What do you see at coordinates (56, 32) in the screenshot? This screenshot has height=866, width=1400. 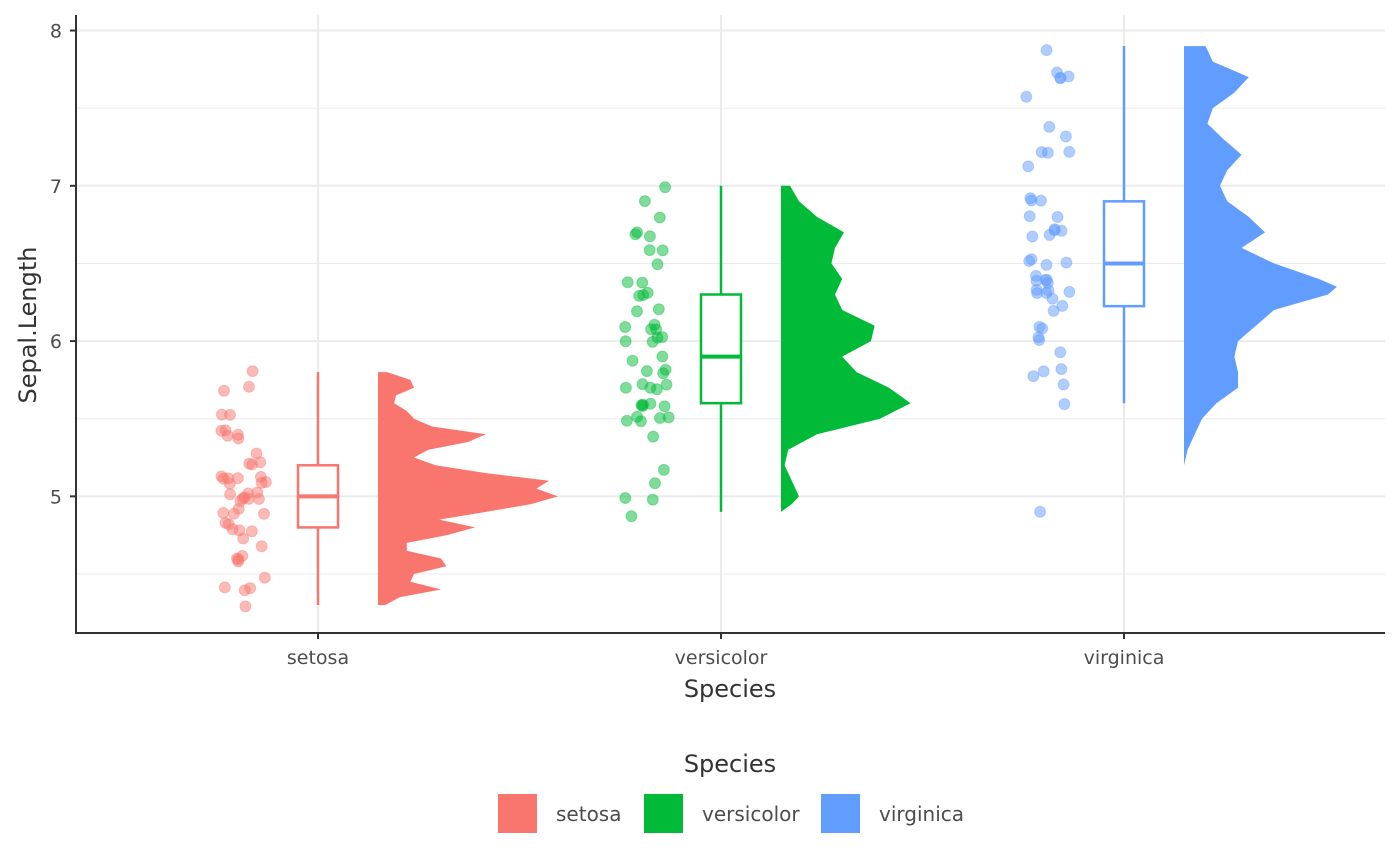 I see `y-tick-label: 8` at bounding box center [56, 32].